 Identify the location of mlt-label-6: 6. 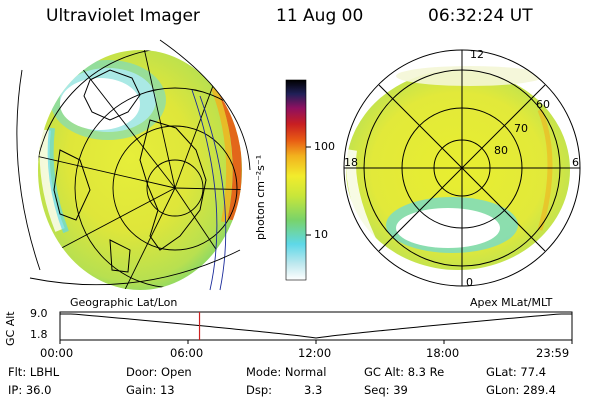
(575, 162).